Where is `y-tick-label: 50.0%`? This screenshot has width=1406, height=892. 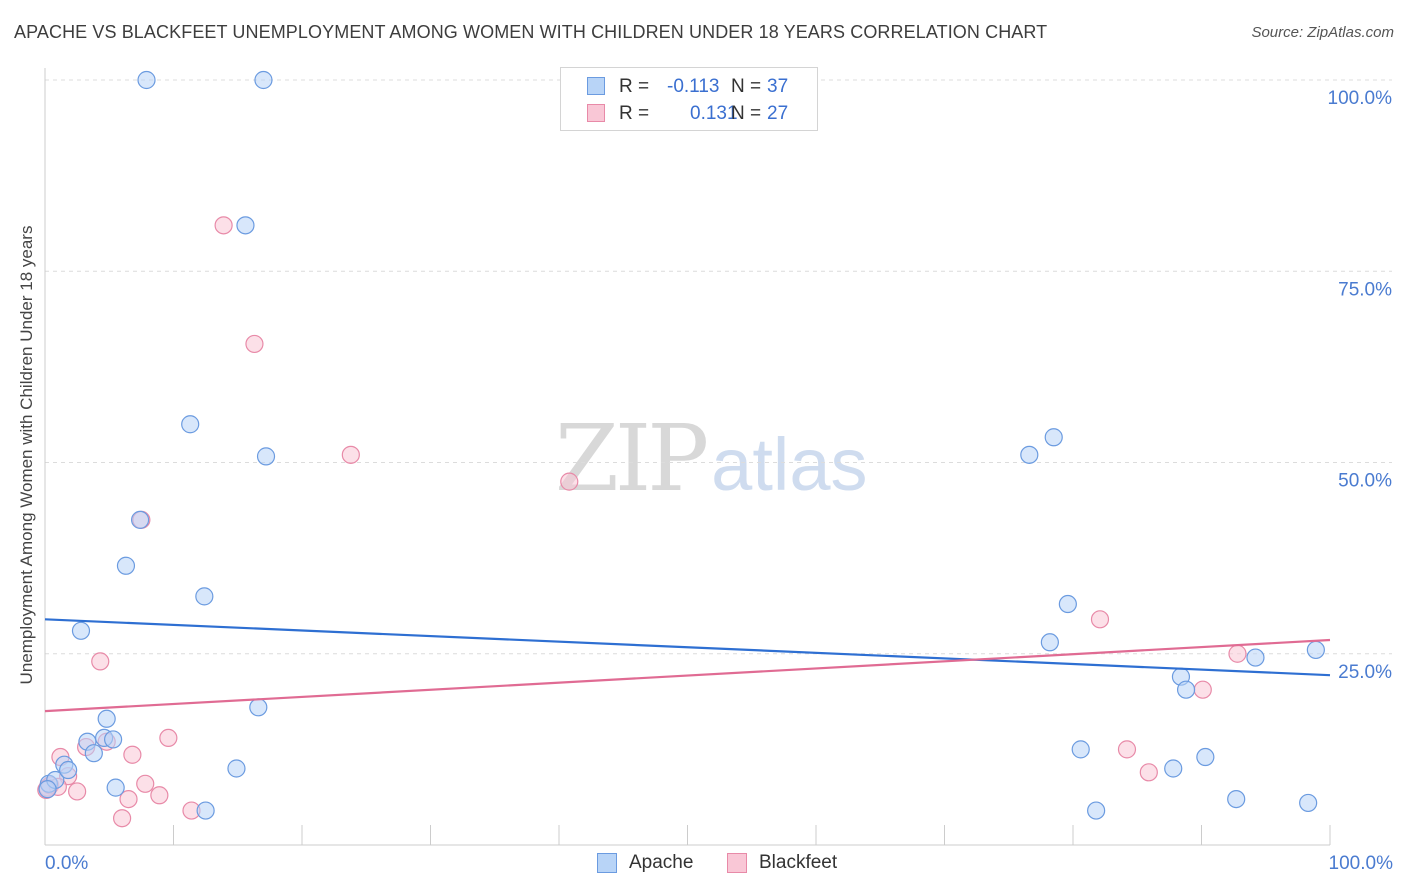 y-tick-label: 50.0% is located at coordinates (1365, 481).